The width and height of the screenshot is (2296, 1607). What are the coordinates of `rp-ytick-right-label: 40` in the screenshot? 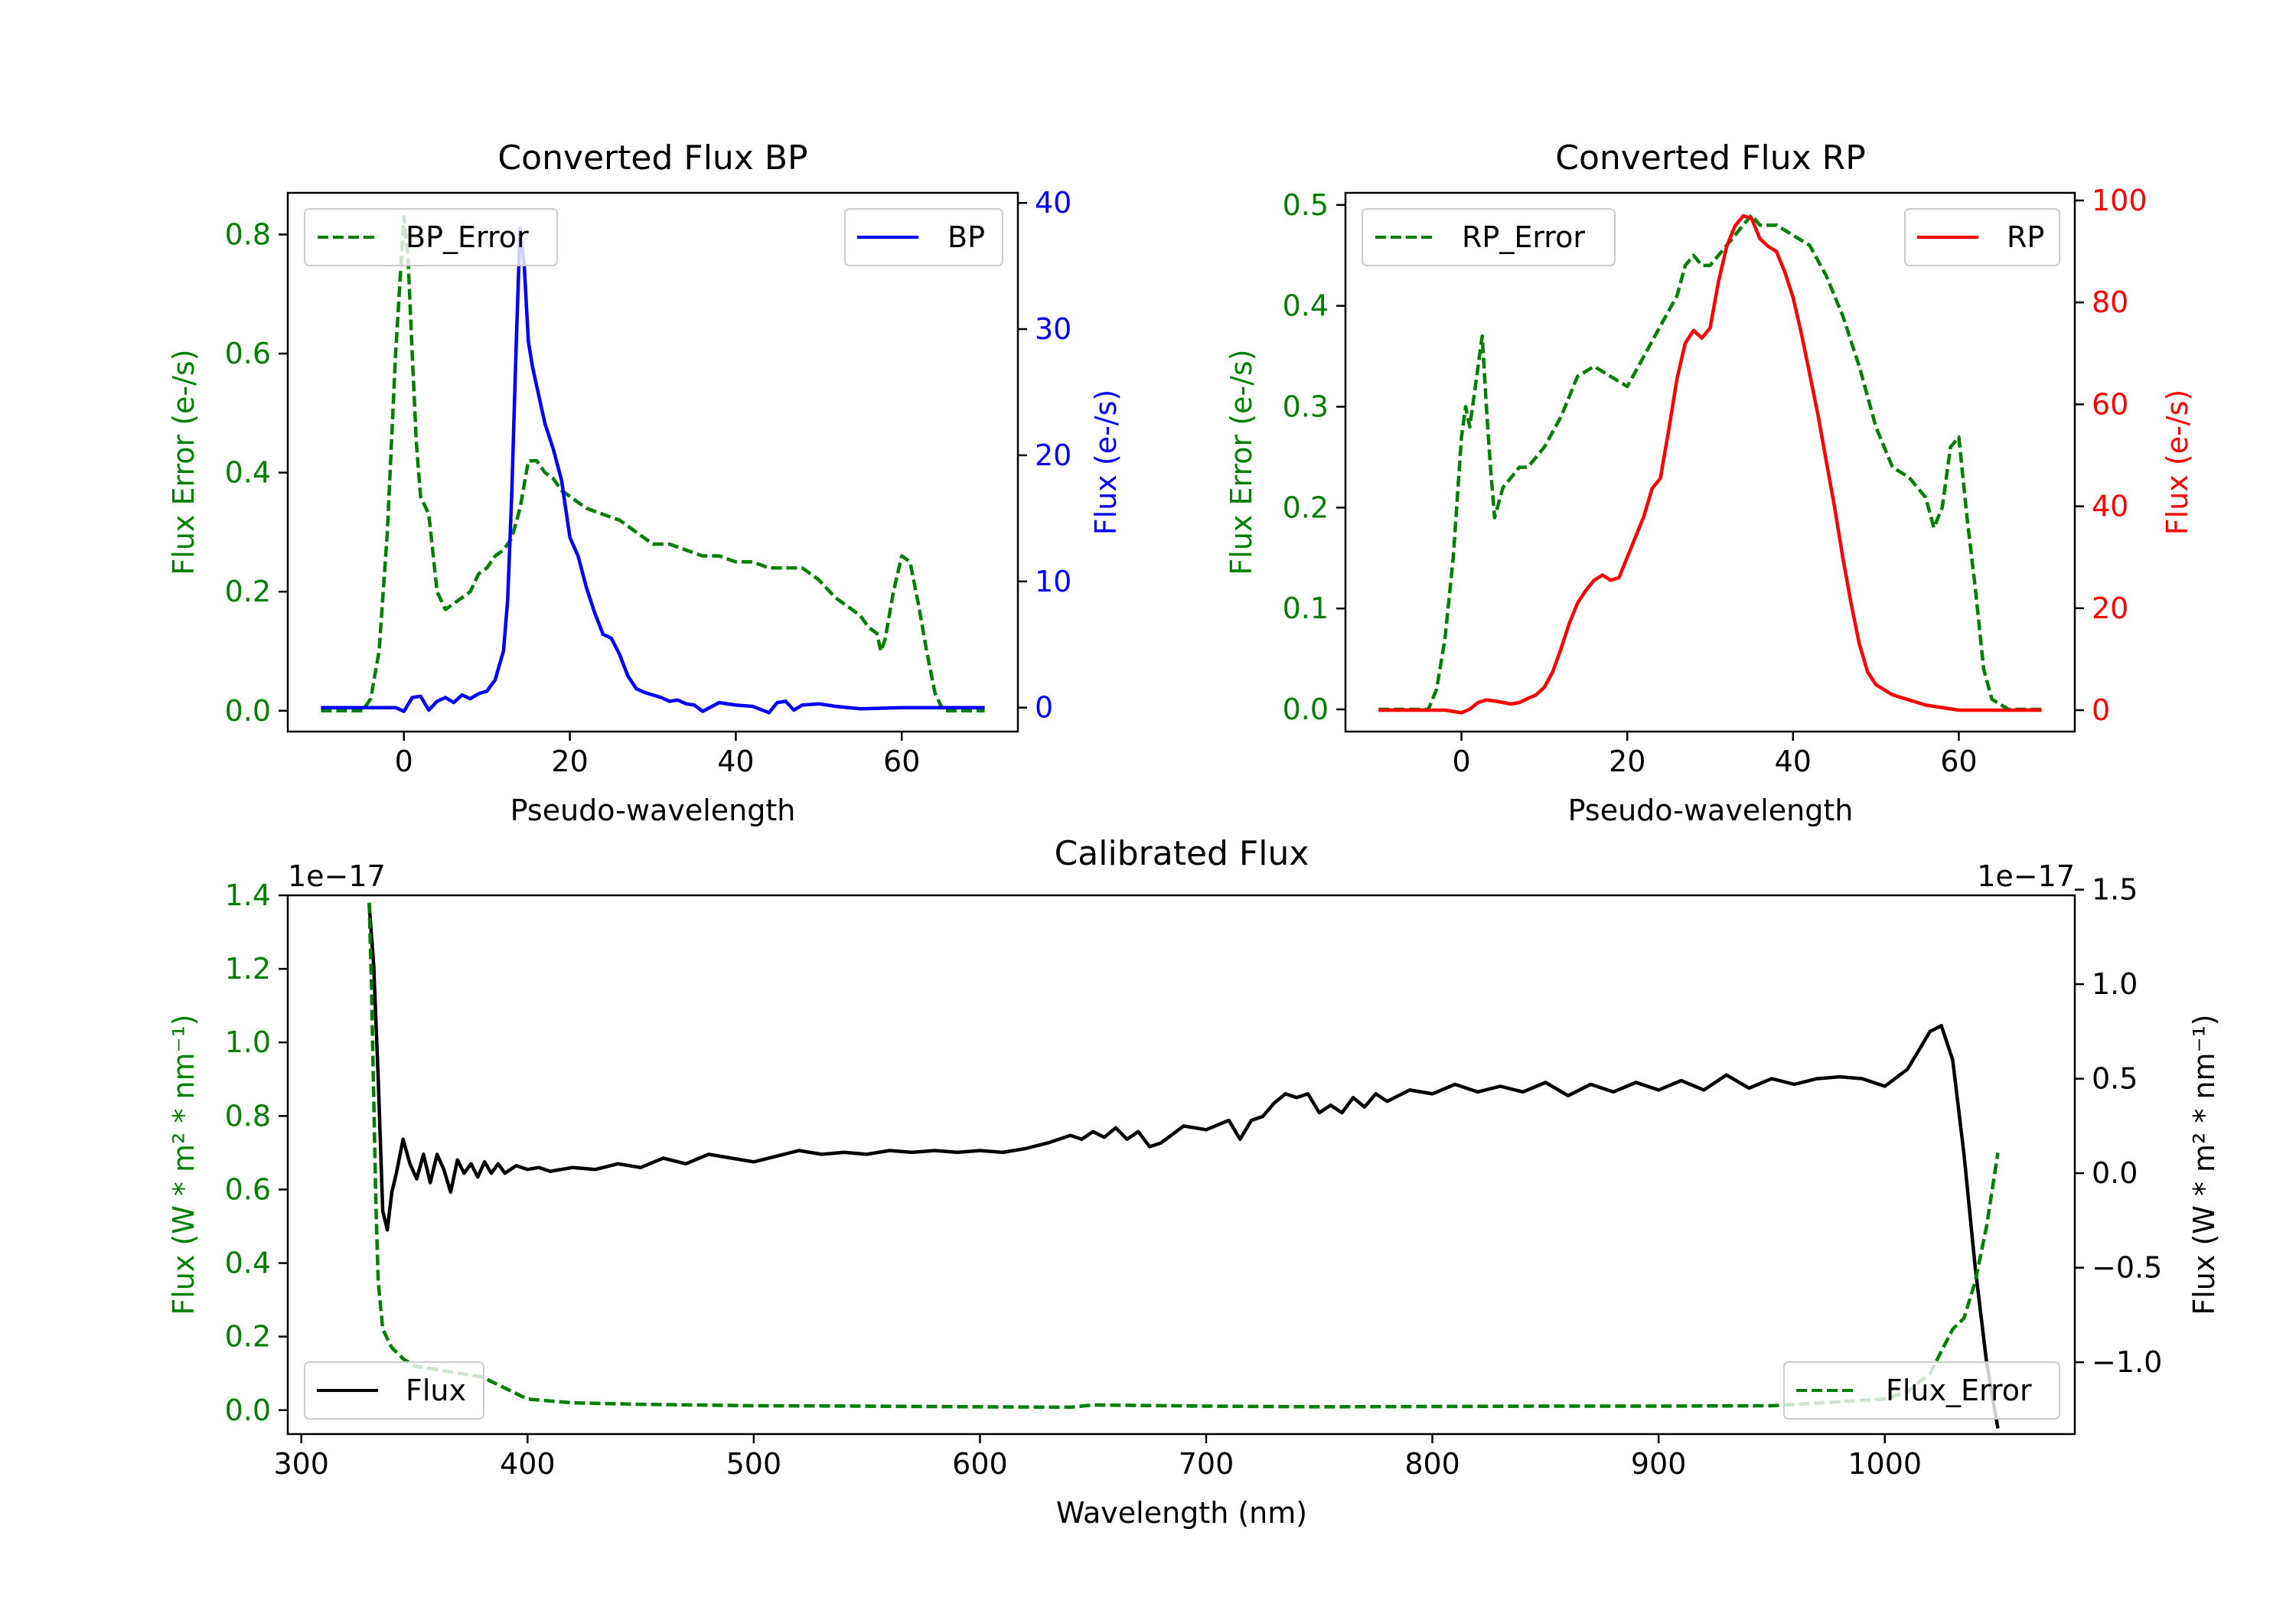 It's located at (2110, 507).